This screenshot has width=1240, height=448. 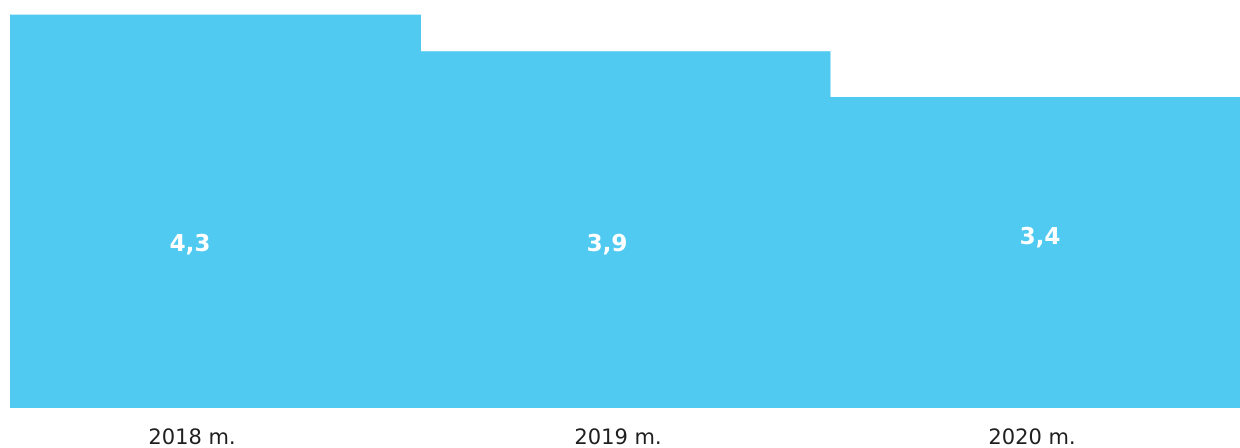 What do you see at coordinates (607, 244) in the screenshot?
I see `bar-value-label: 3,9` at bounding box center [607, 244].